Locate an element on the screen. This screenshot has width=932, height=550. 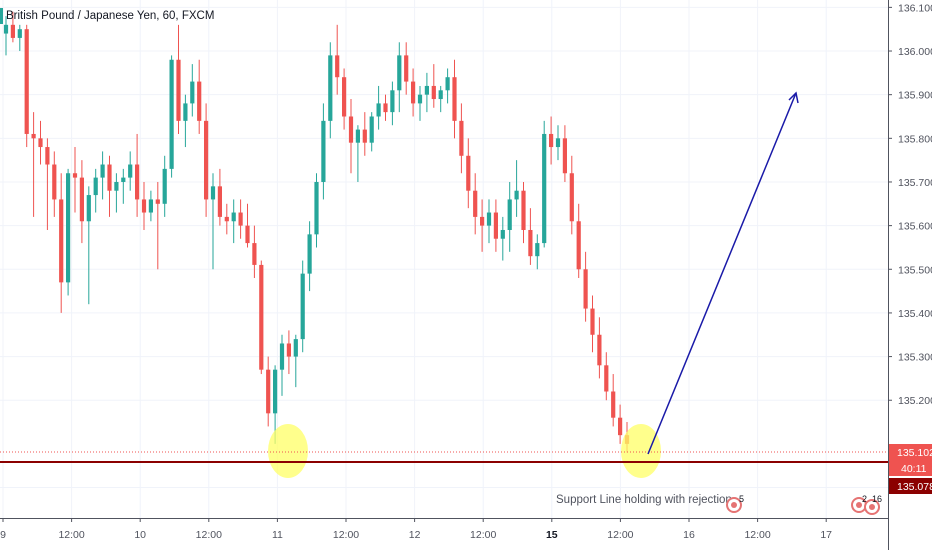
price-tick-label: 136.000 is located at coordinates (915, 52).